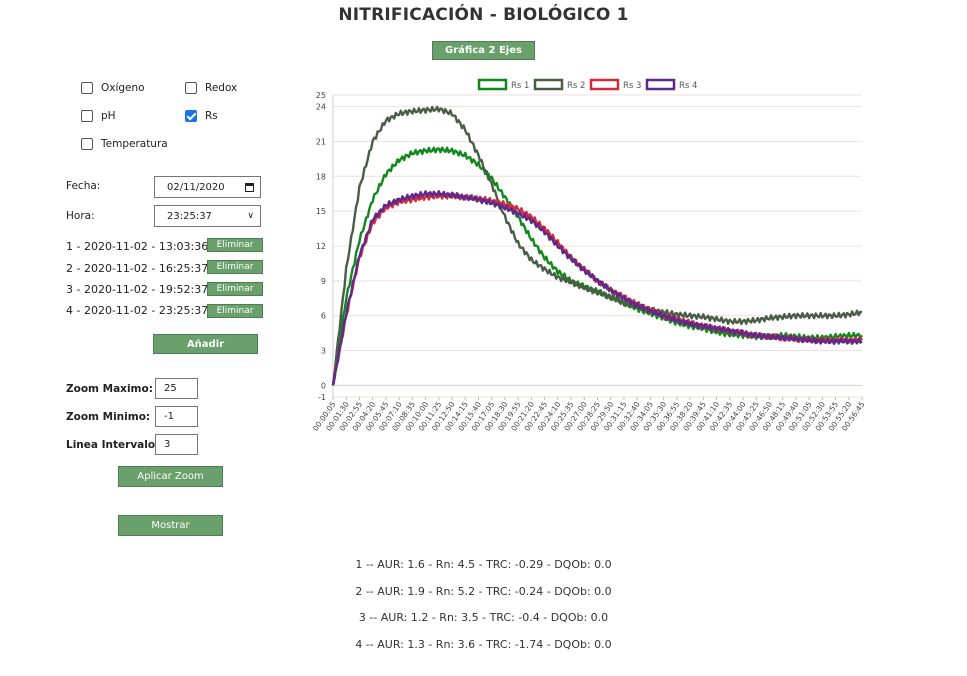  Describe the element at coordinates (176, 444) in the screenshot. I see `interval-input: 3` at that location.